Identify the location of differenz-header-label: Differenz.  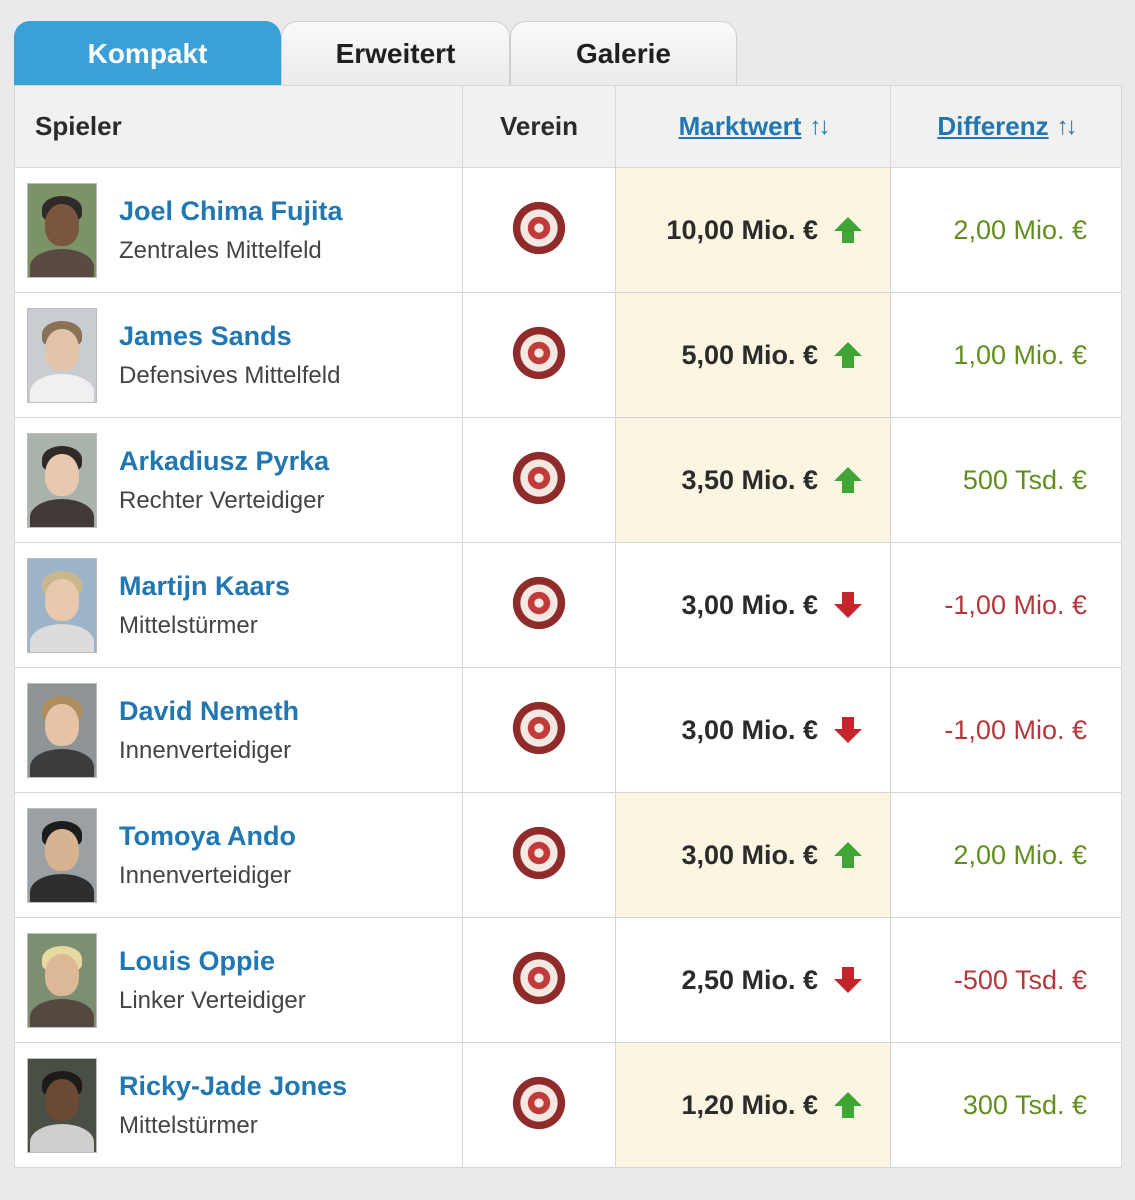
(993, 126).